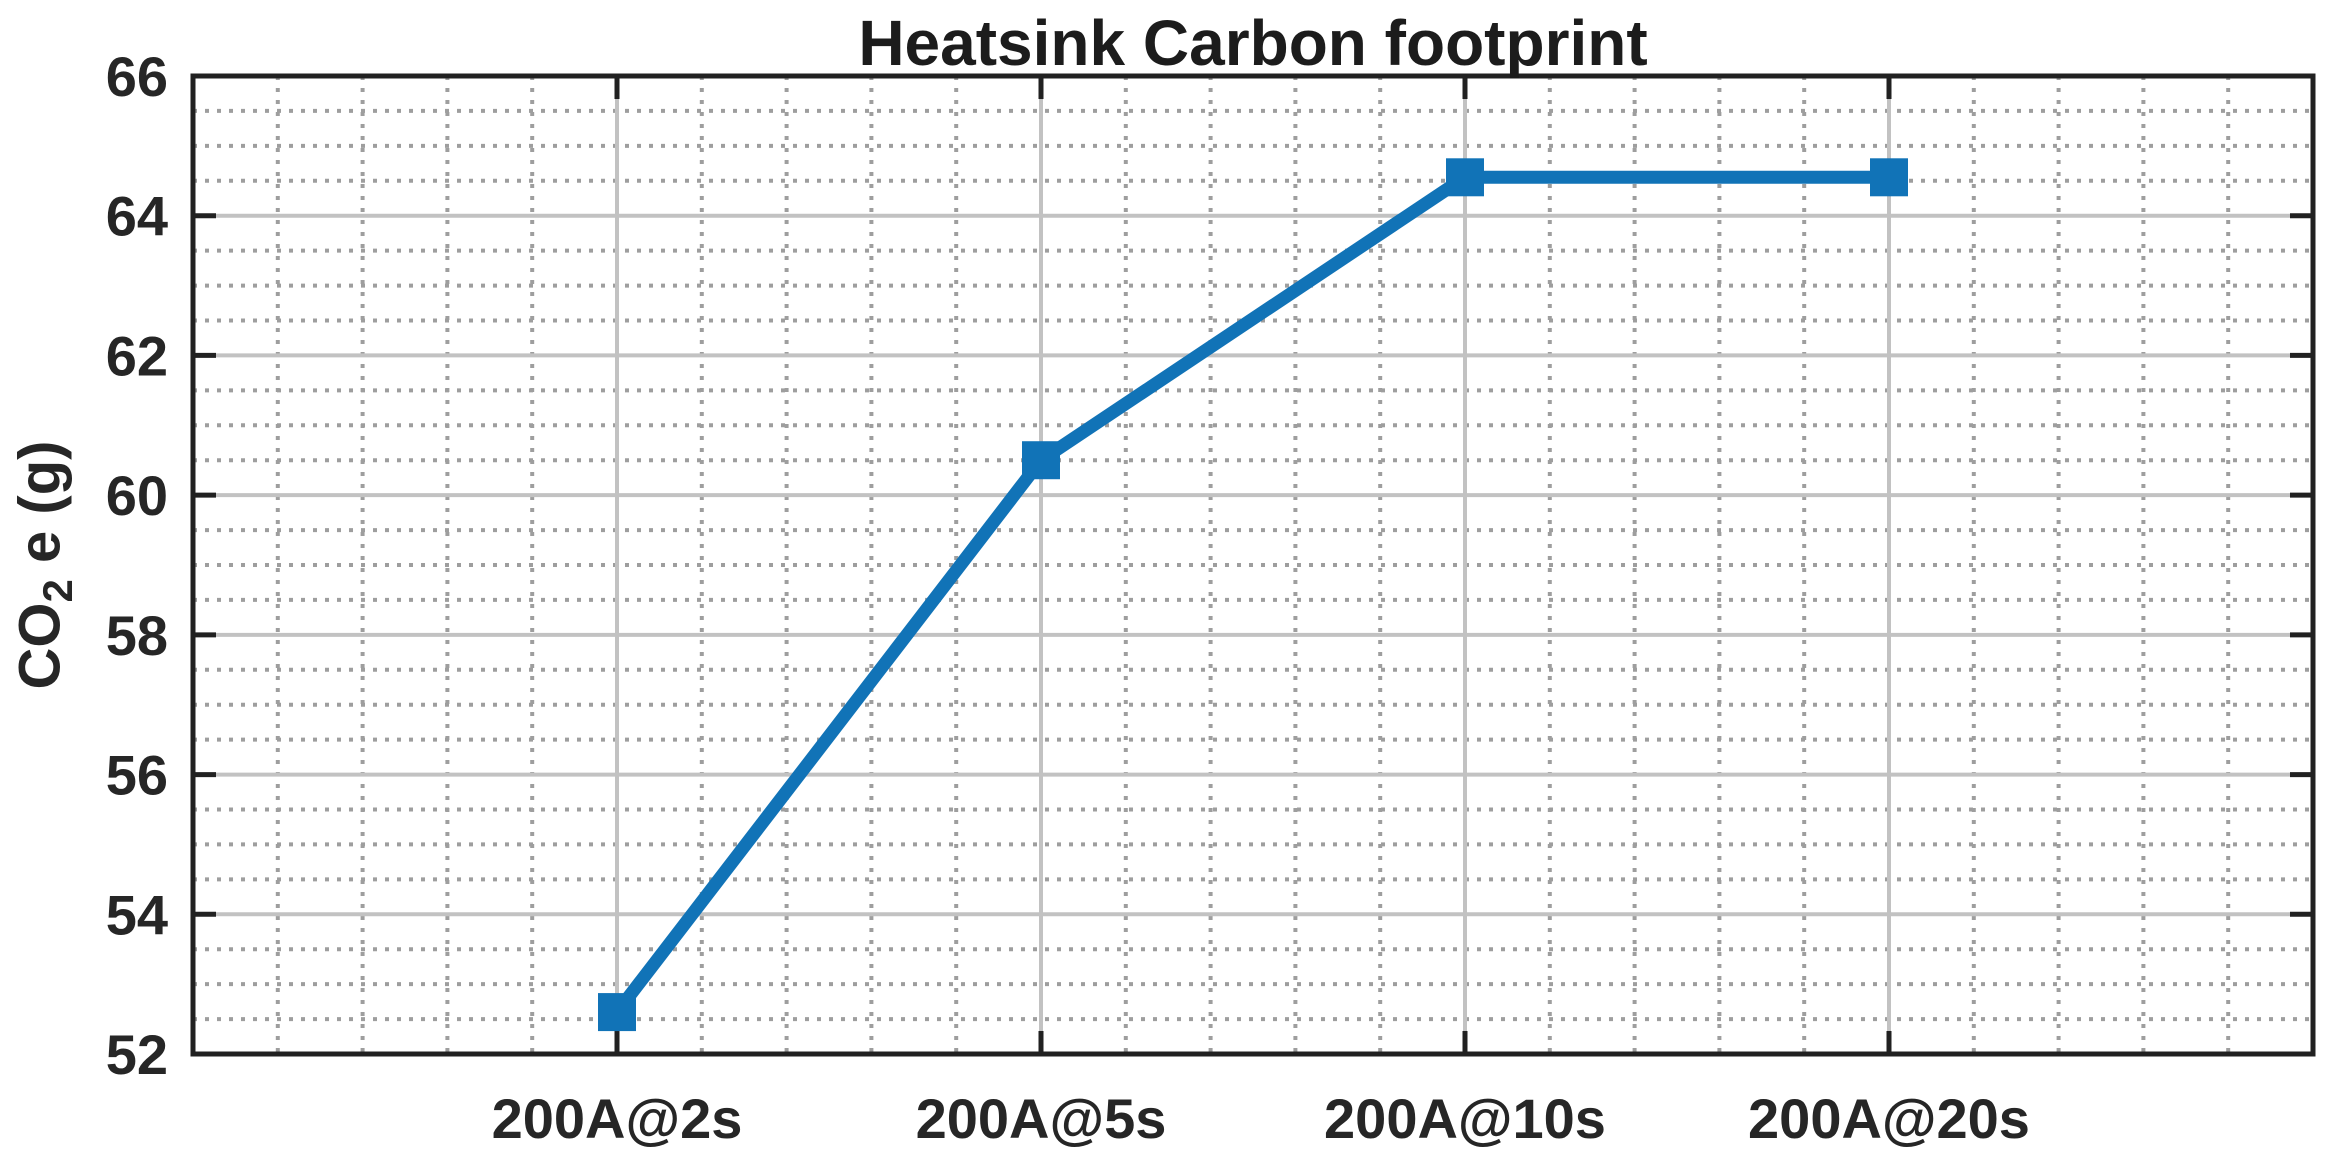 This screenshot has width=2335, height=1155. What do you see at coordinates (1253, 43) in the screenshot?
I see `chart-title: Heatsink Carbon footprint` at bounding box center [1253, 43].